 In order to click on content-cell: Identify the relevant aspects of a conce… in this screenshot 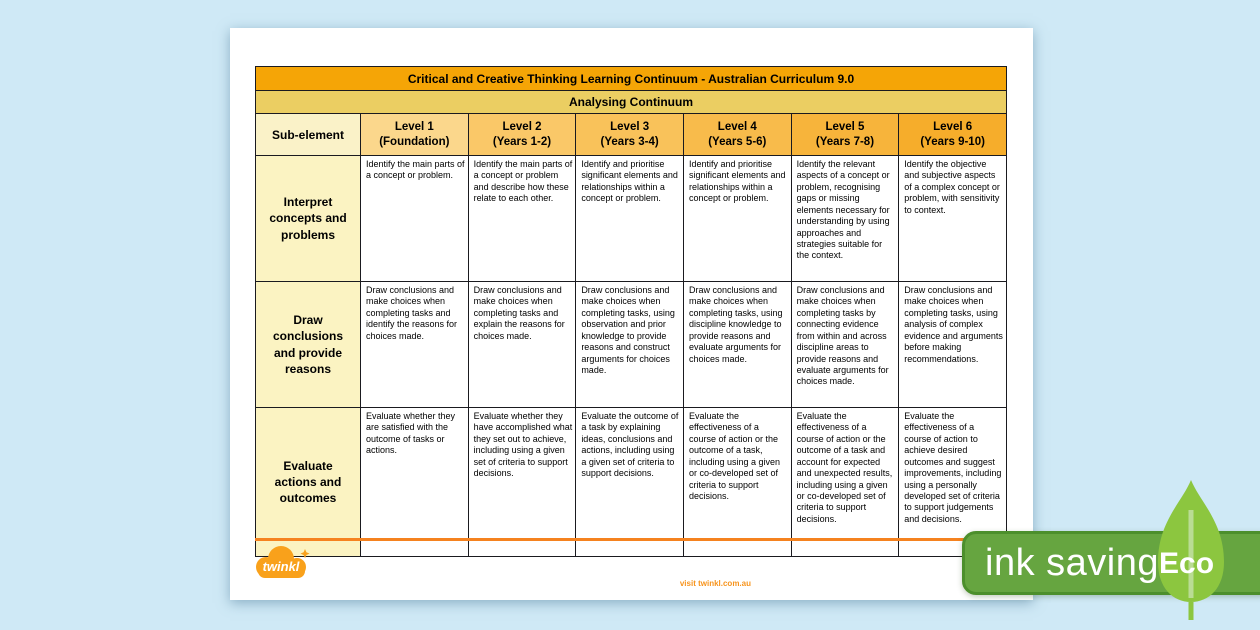, I will do `click(845, 218)`.